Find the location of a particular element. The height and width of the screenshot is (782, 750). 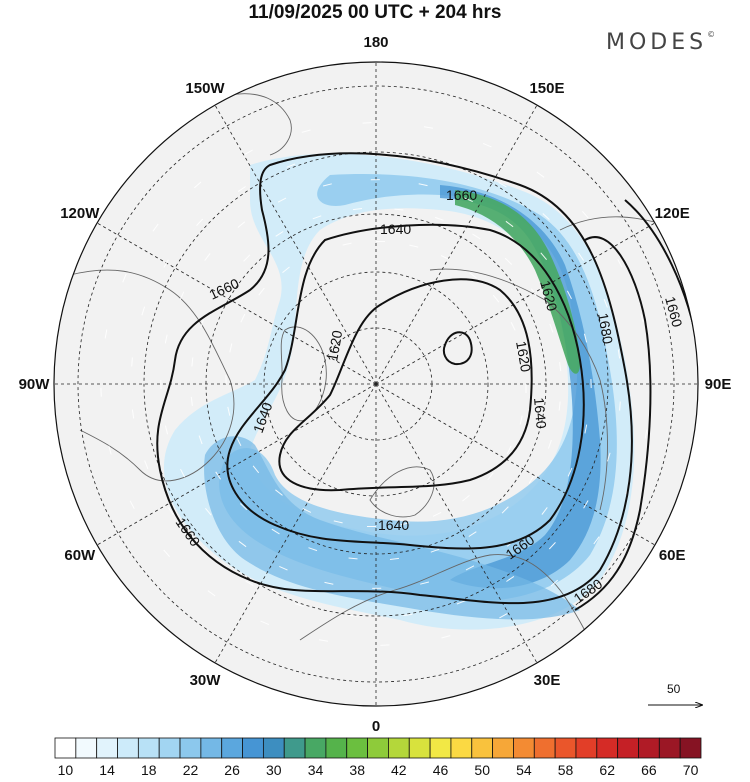

colorbar-tick-label: 70 is located at coordinates (691, 770).